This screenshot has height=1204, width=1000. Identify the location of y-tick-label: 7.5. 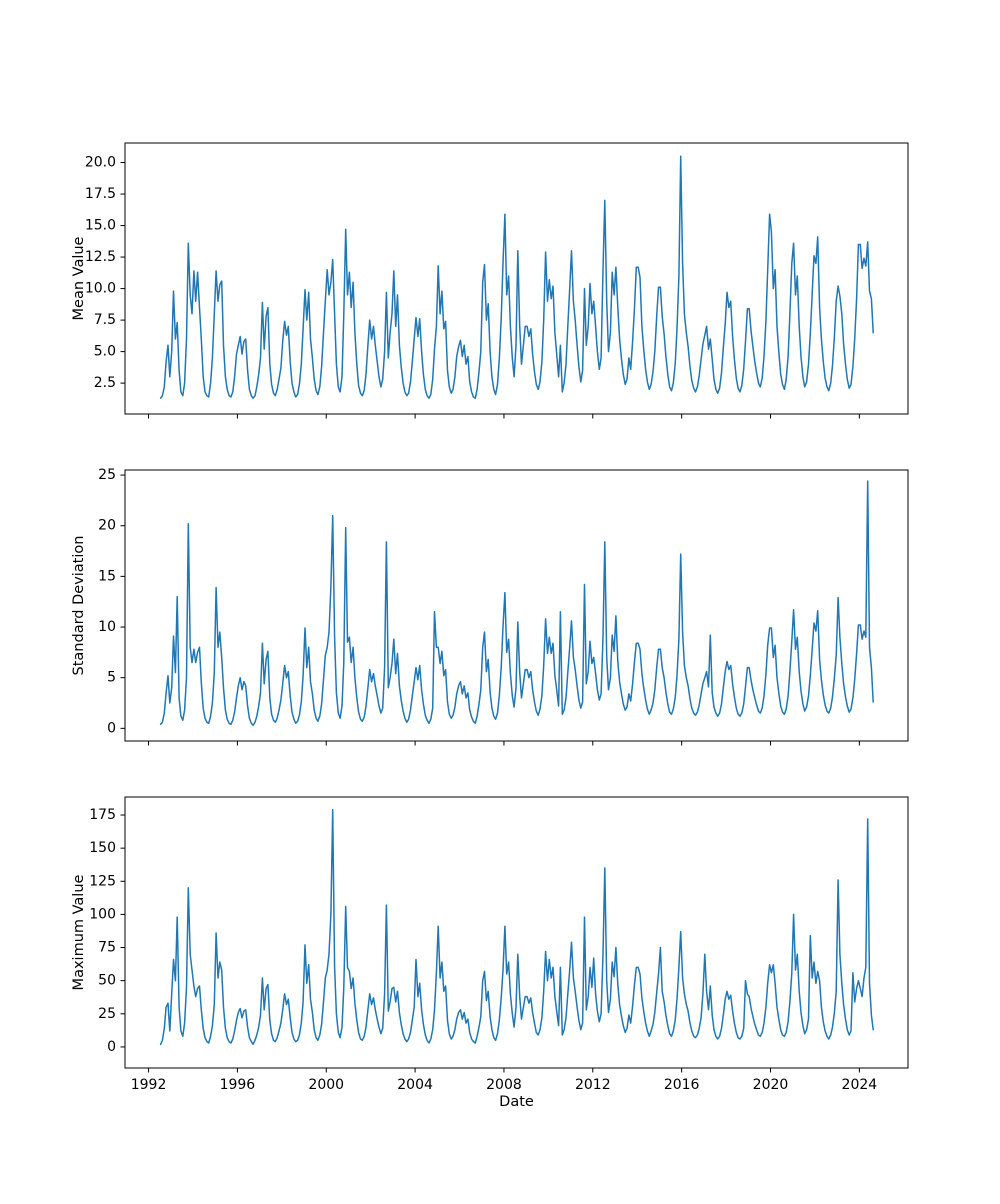
(105, 320).